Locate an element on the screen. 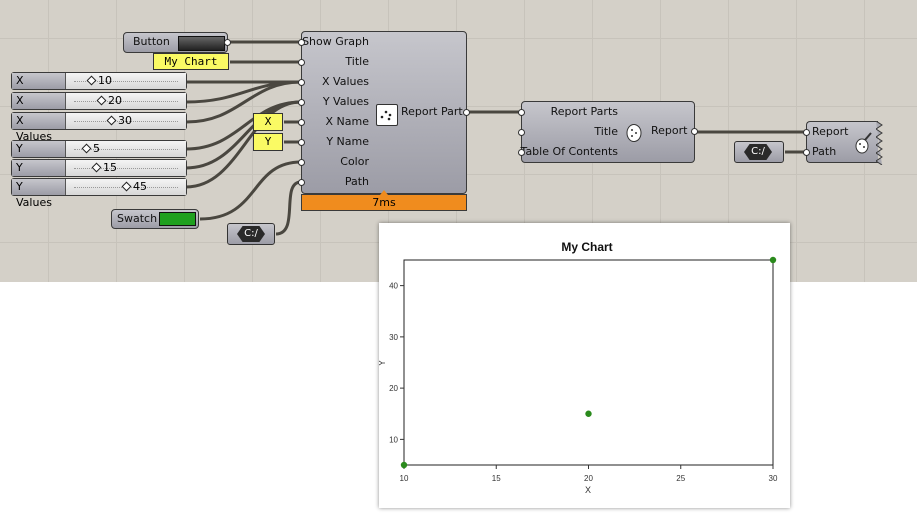 The height and width of the screenshot is (513, 917). input-label: Report Parts is located at coordinates (584, 111).